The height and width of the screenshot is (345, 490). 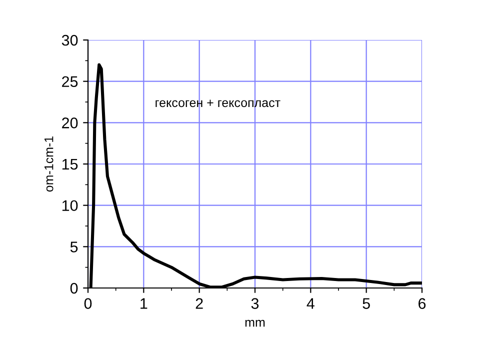 I want to click on x-axis-title: mm, so click(x=255, y=323).